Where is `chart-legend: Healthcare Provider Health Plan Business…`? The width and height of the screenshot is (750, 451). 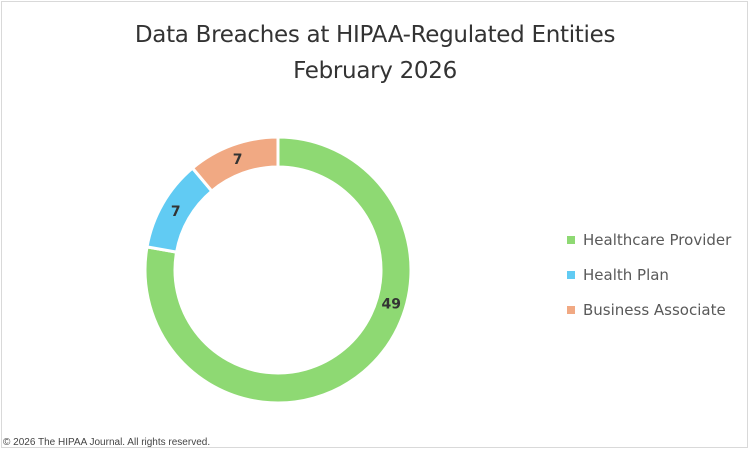
chart-legend: Healthcare Provider Health Plan Business… is located at coordinates (649, 274).